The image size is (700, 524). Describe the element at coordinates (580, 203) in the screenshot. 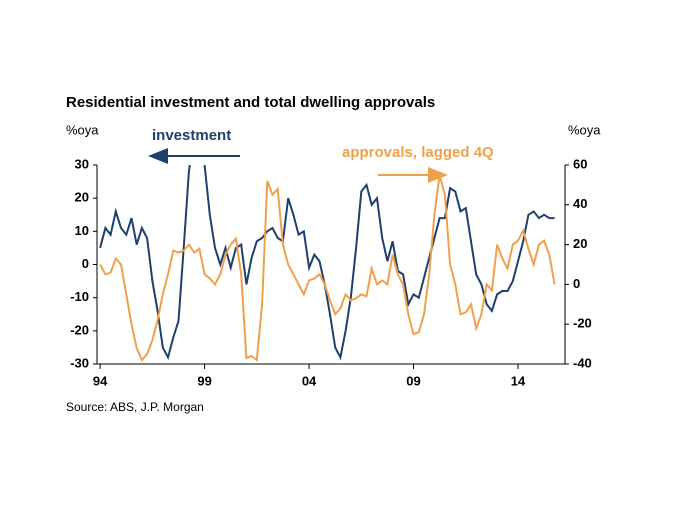

I see `y2-tick-label: 40` at that location.